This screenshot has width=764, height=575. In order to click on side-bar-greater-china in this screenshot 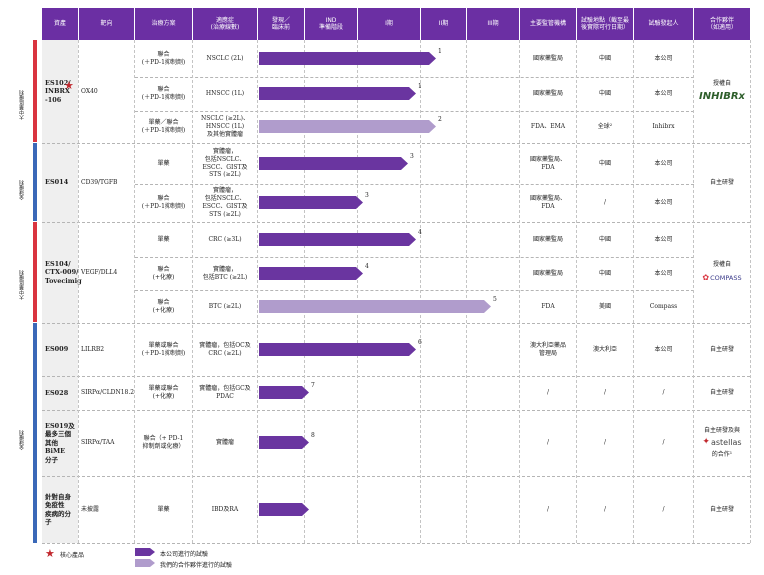, I will do `click(35, 272)`.